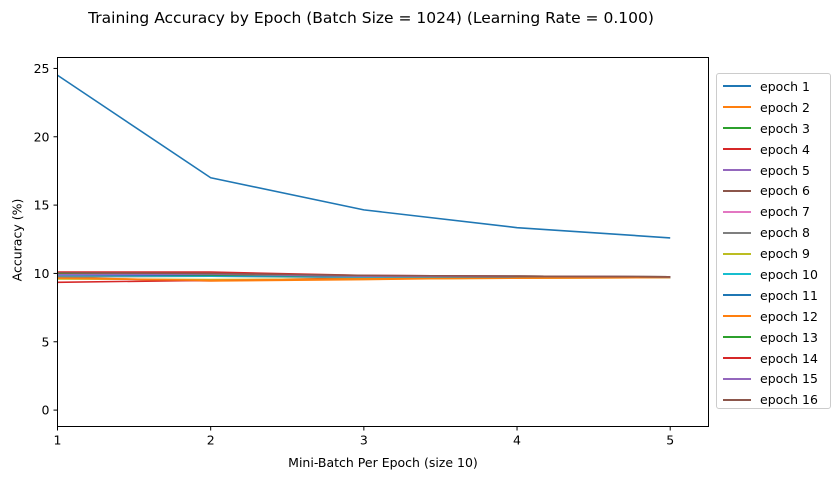  I want to click on legend-label: epoch 7, so click(785, 212).